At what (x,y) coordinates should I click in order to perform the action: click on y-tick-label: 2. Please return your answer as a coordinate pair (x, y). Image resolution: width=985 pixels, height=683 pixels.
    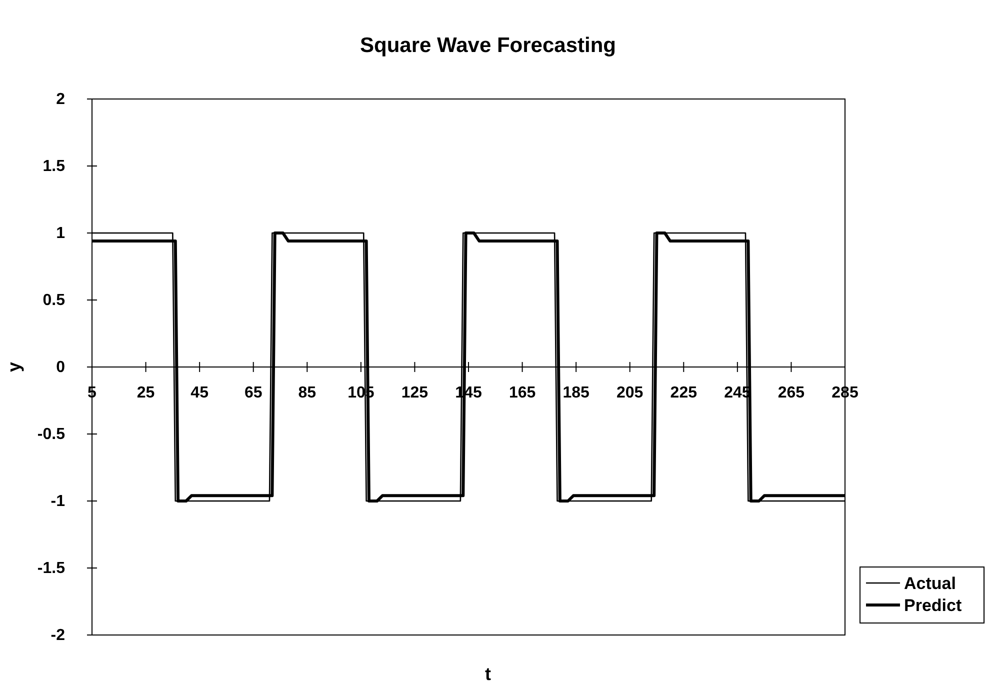
    Looking at the image, I should click on (61, 99).